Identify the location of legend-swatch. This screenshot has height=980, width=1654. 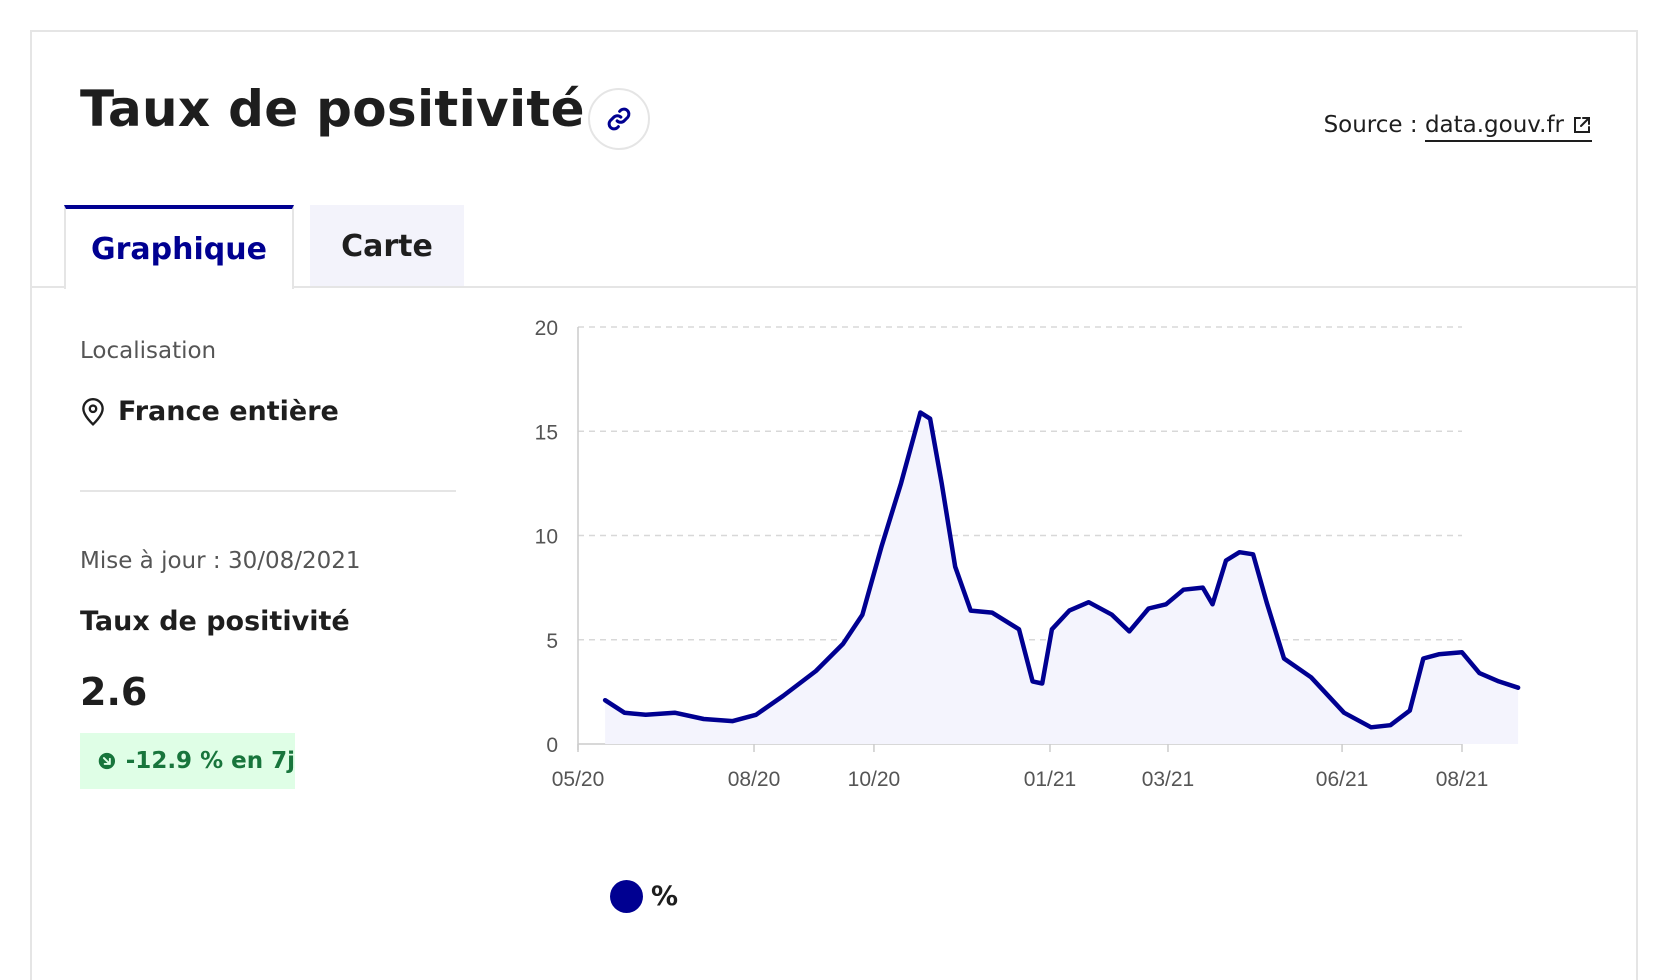
(626, 896).